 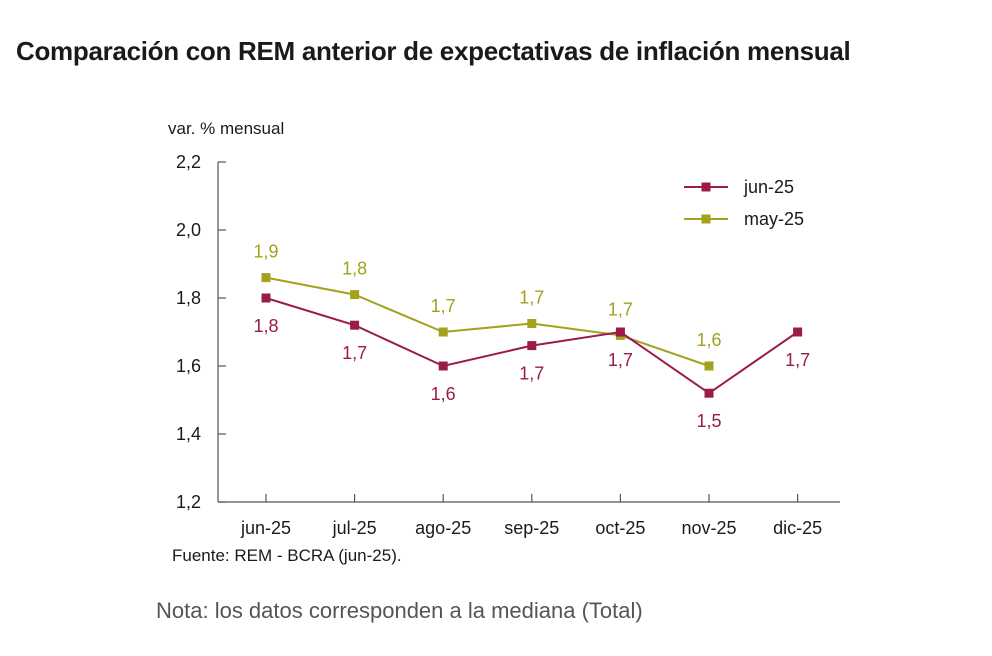 I want to click on series-may-25: 1,9 1,8 1,7 1,7 1,7 1,6, so click(x=487, y=306).